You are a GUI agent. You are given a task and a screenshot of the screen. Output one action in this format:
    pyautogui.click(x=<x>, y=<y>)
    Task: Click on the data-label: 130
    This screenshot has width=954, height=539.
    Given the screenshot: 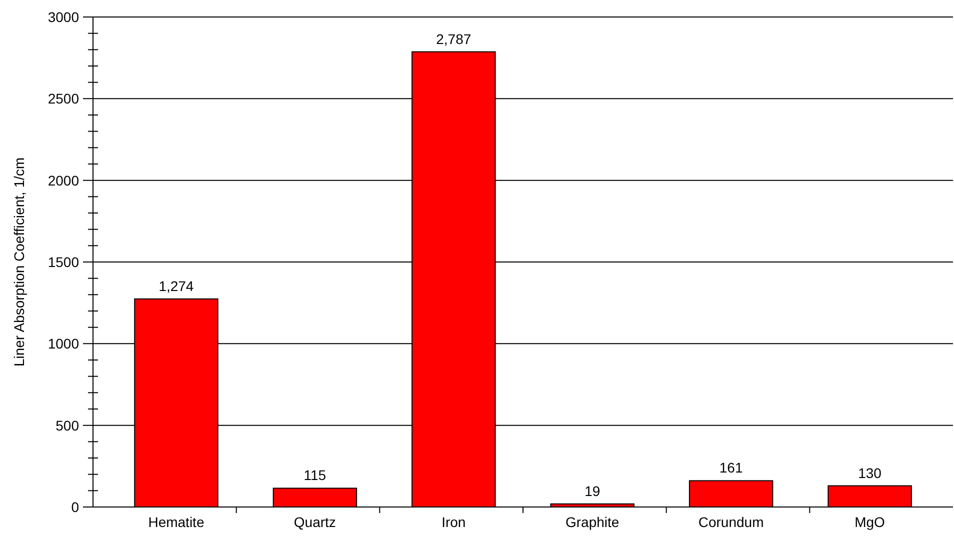 What is the action you would take?
    pyautogui.click(x=870, y=472)
    